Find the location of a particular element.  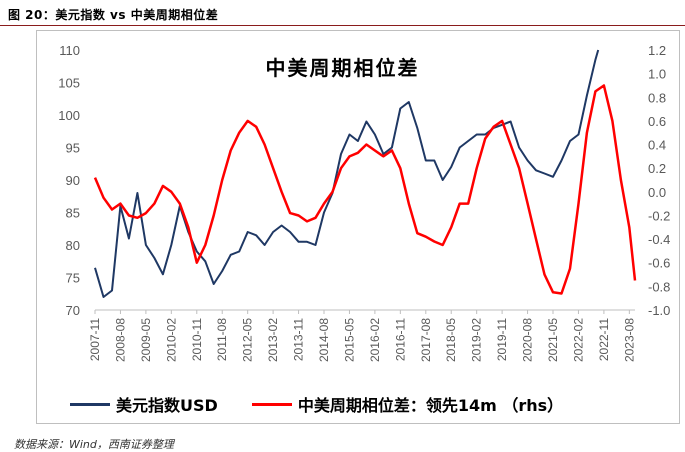

y-right-tick-label: -0.2 is located at coordinates (659, 215).